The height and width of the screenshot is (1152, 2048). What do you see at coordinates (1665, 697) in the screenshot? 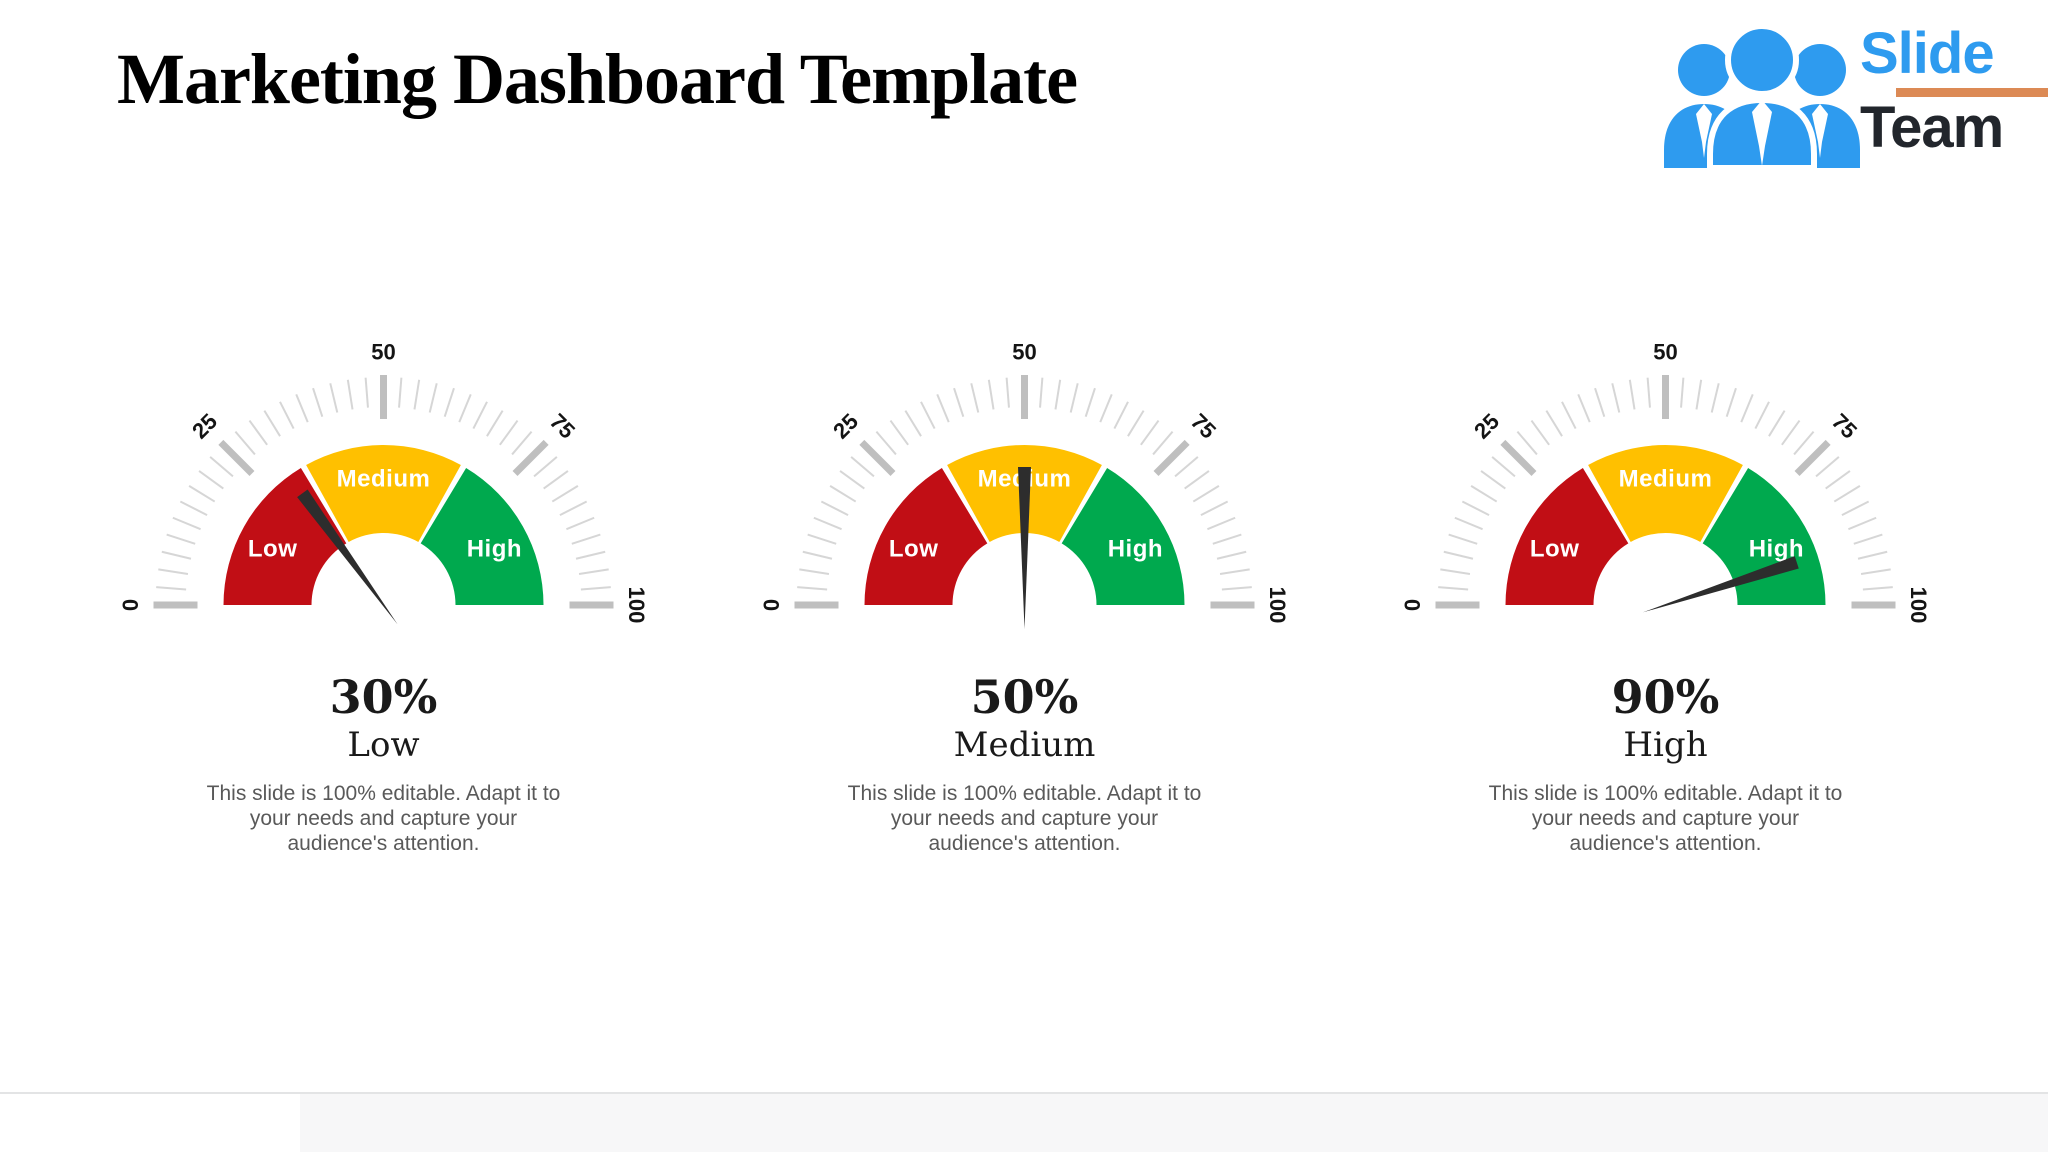
I see `gauge-value-label: 90%` at bounding box center [1665, 697].